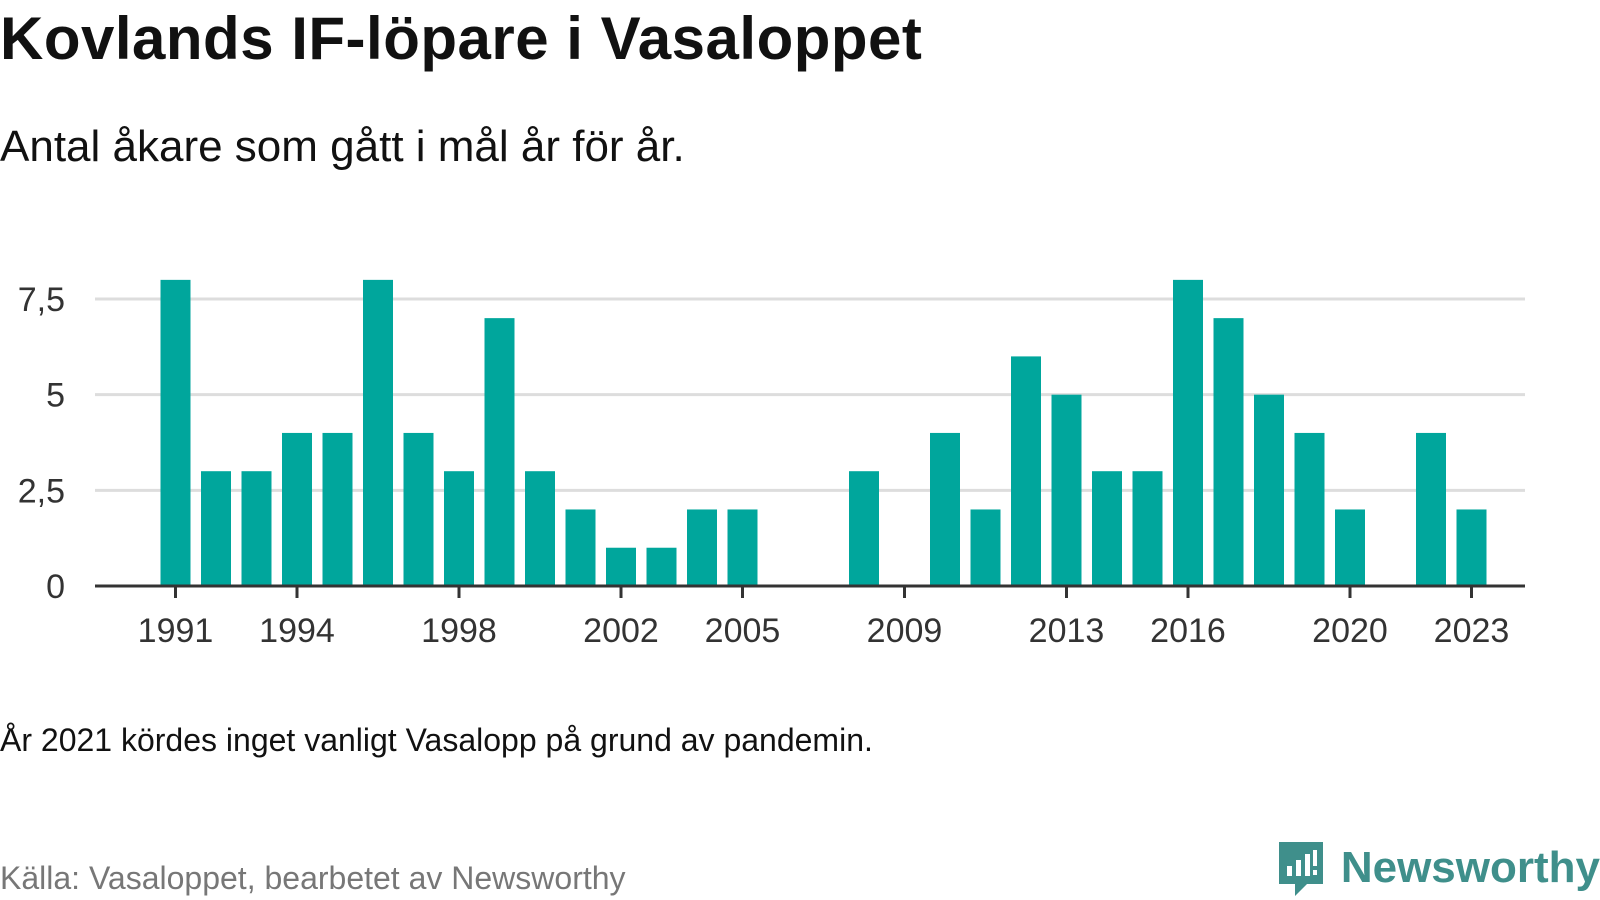 This screenshot has width=1600, height=900. I want to click on newsworthy-logo-icon, so click(1300, 869).